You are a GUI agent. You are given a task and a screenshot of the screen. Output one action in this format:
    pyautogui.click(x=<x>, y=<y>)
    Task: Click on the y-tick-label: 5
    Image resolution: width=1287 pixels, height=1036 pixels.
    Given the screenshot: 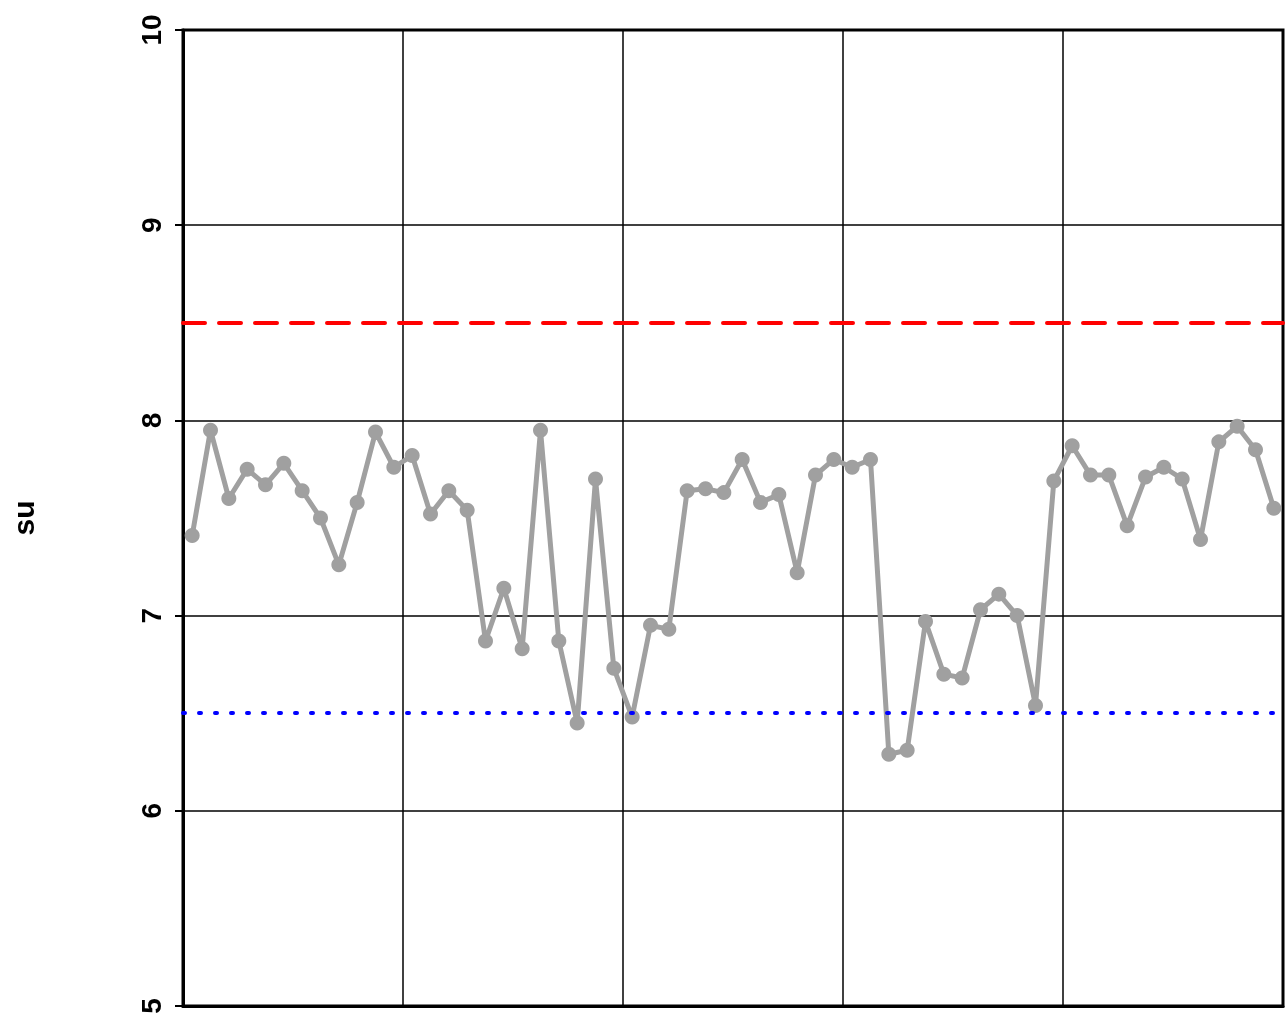 What is the action you would take?
    pyautogui.click(x=151, y=1006)
    